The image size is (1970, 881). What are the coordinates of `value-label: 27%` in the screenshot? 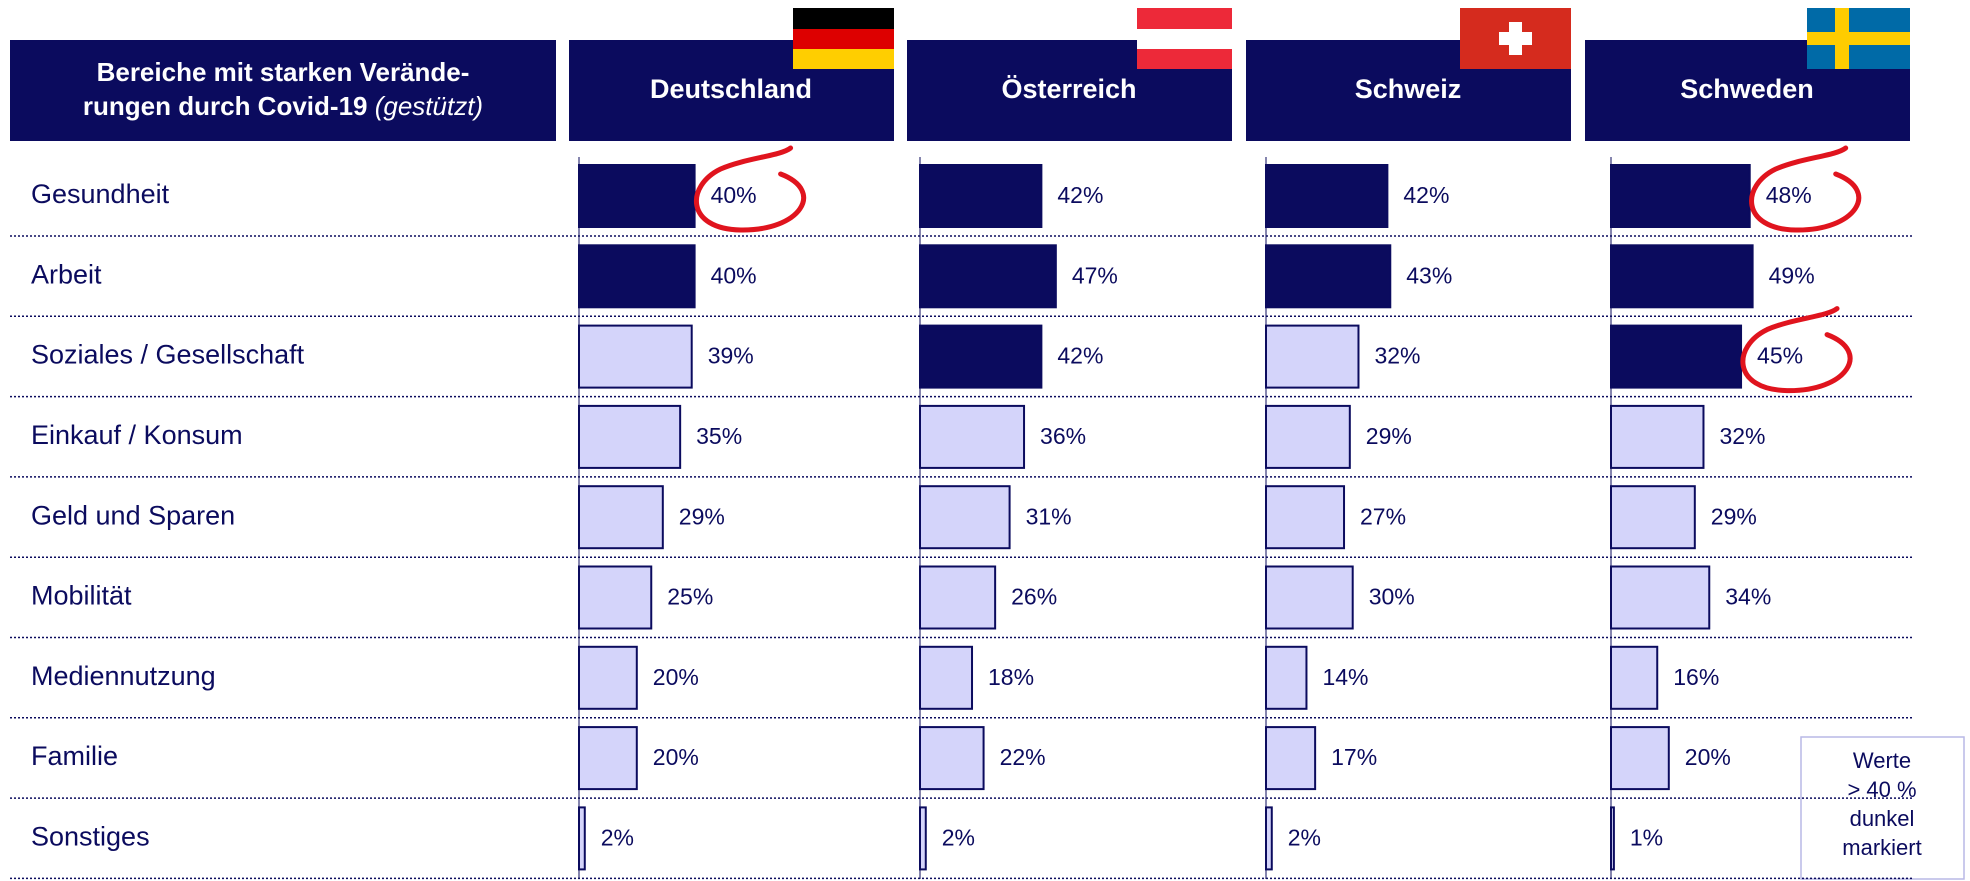 It's located at (1383, 516).